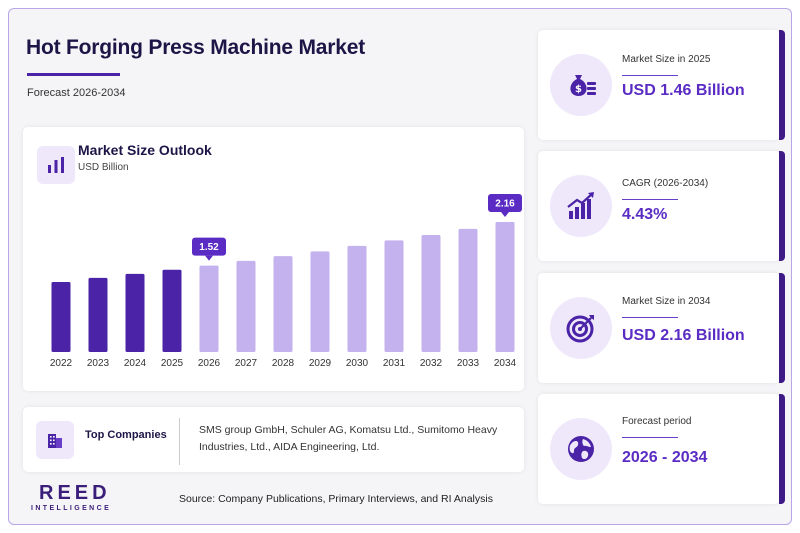 The width and height of the screenshot is (800, 533). Describe the element at coordinates (75, 493) in the screenshot. I see `brand-logo-name: REED` at that location.